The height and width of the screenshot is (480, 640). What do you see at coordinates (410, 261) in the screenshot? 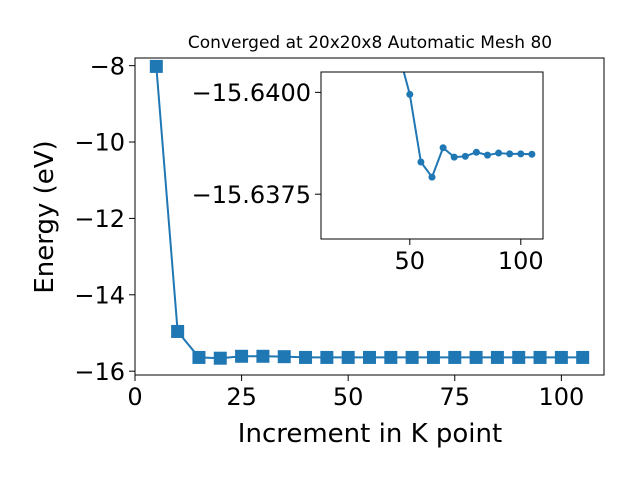
I see `inset-x-tick-label: 50` at bounding box center [410, 261].